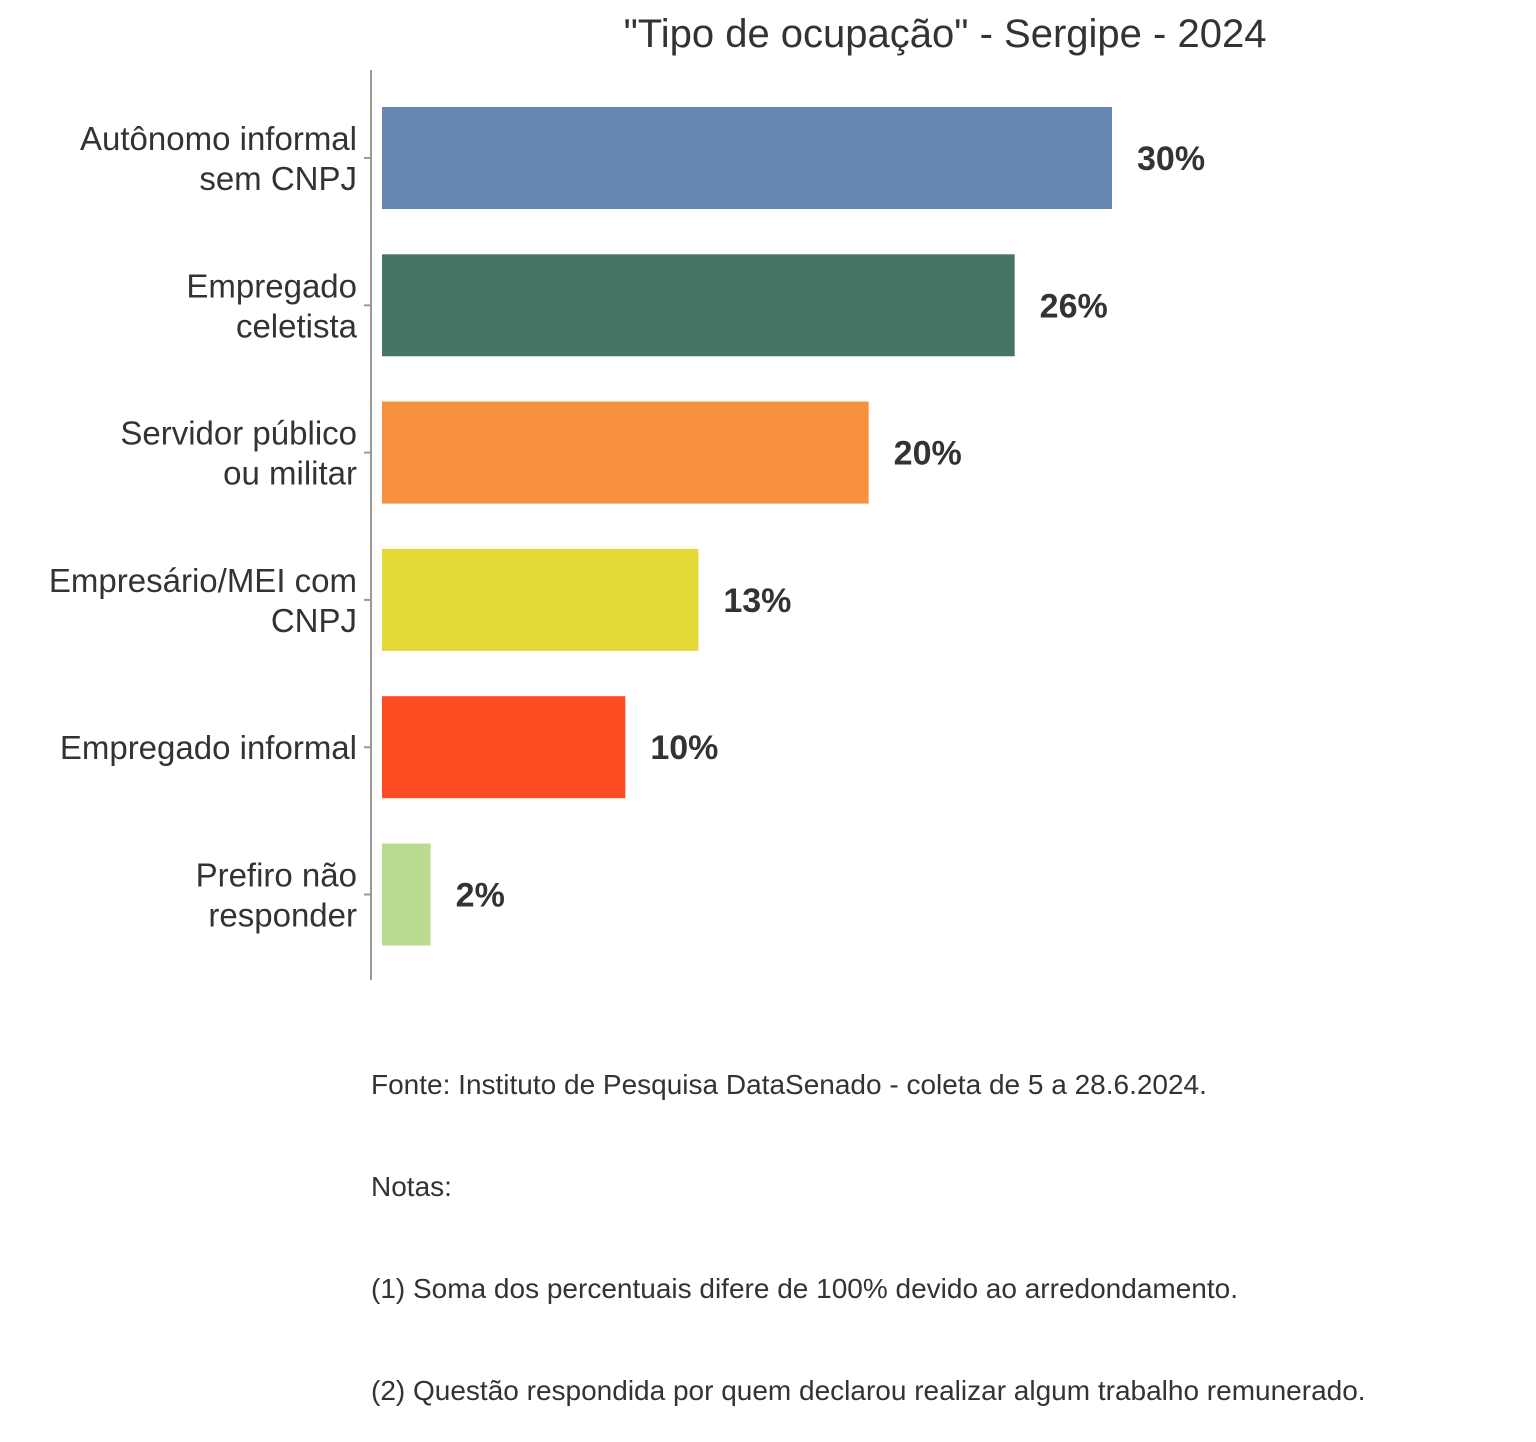 The height and width of the screenshot is (1442, 1536). I want to click on bar-empresario-mei-com-cnpj, so click(540, 599).